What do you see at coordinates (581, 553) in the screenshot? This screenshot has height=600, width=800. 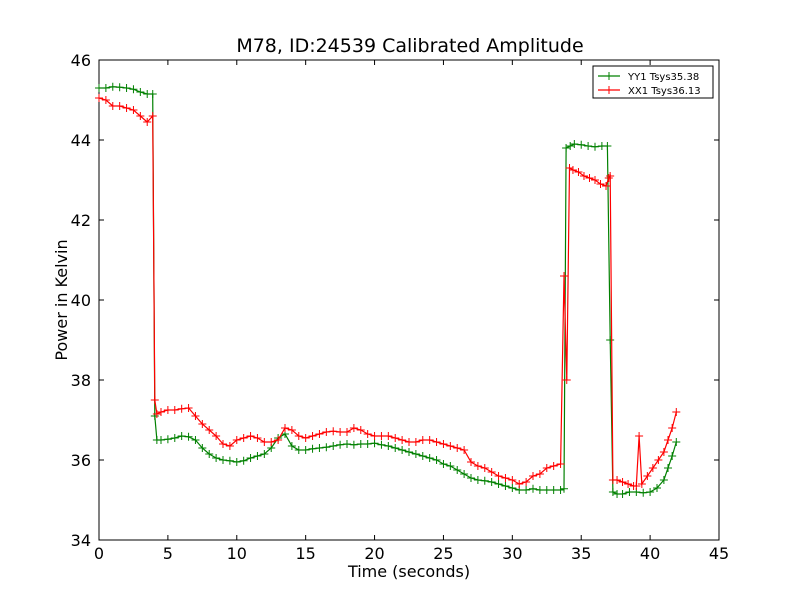 I see `x-tick-label: 35` at bounding box center [581, 553].